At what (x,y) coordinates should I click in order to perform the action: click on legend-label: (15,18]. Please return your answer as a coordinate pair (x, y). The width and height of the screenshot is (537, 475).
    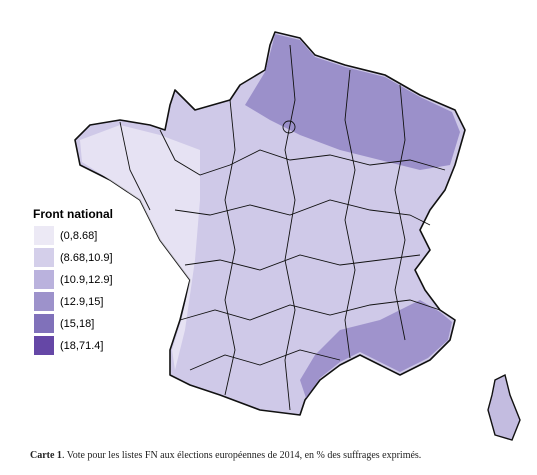
    Looking at the image, I should click on (77, 324).